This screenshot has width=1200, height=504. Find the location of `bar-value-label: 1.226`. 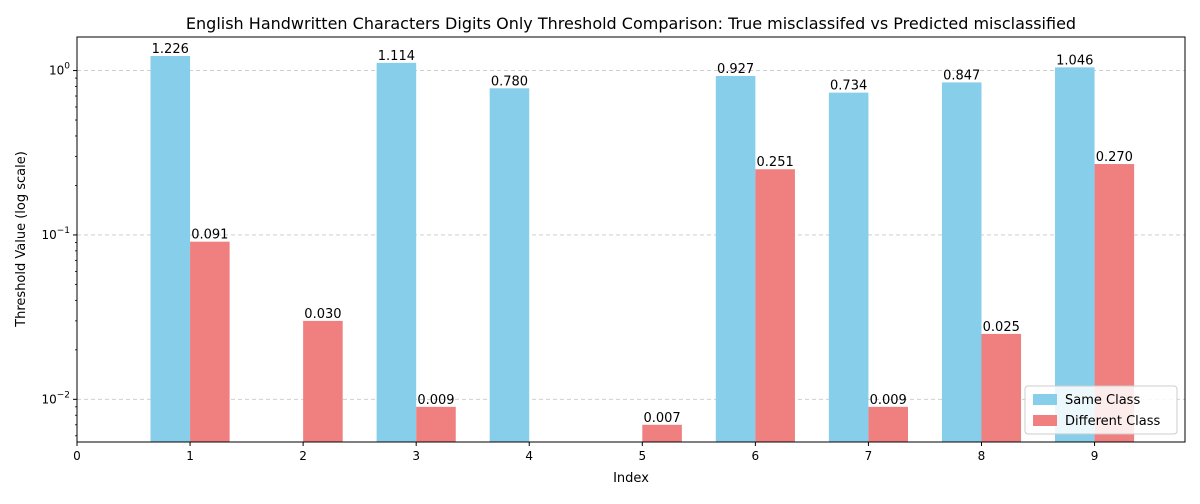

bar-value-label: 1.226 is located at coordinates (170, 49).